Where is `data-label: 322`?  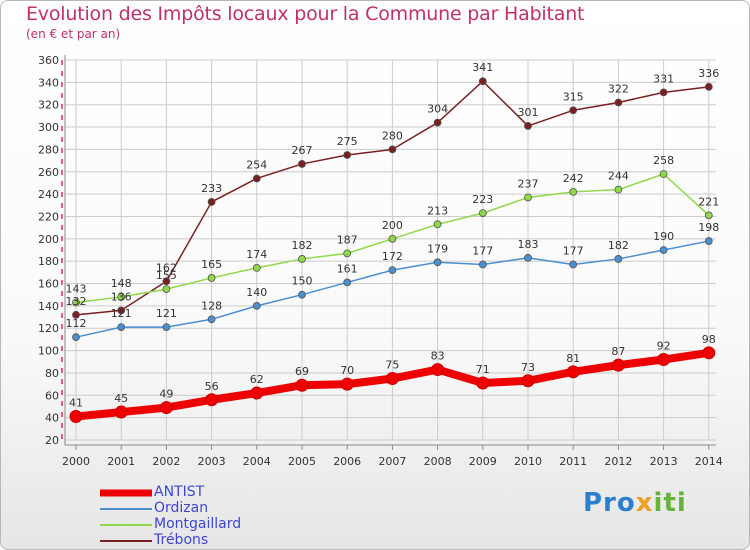
data-label: 322 is located at coordinates (618, 88).